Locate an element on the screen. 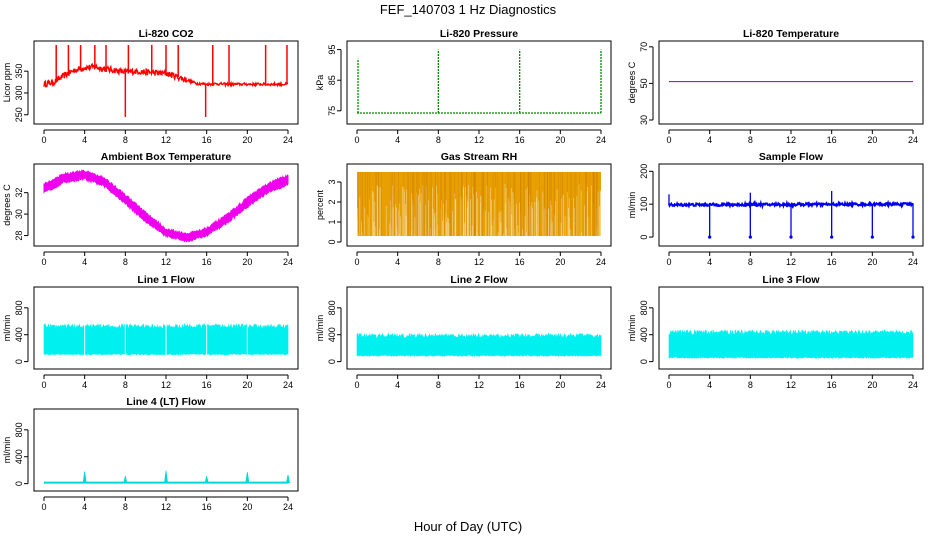 This screenshot has width=936, height=540. y-tick-label: 300 is located at coordinates (19, 92).